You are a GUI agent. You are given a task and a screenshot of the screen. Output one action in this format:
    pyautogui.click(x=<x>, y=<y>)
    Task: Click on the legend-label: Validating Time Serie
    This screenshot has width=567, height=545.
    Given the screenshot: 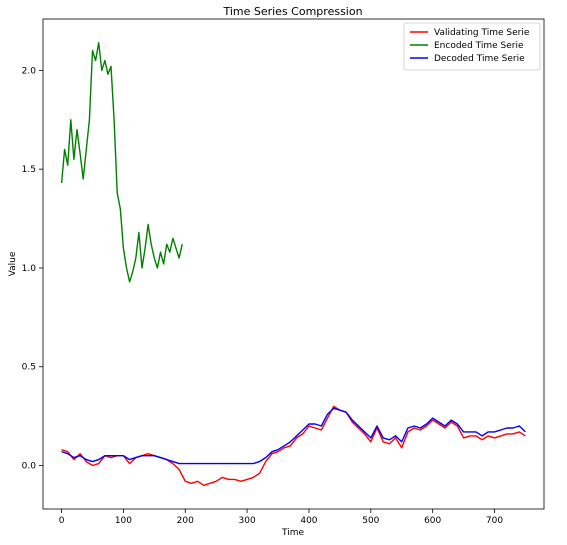 What is the action you would take?
    pyautogui.click(x=482, y=33)
    